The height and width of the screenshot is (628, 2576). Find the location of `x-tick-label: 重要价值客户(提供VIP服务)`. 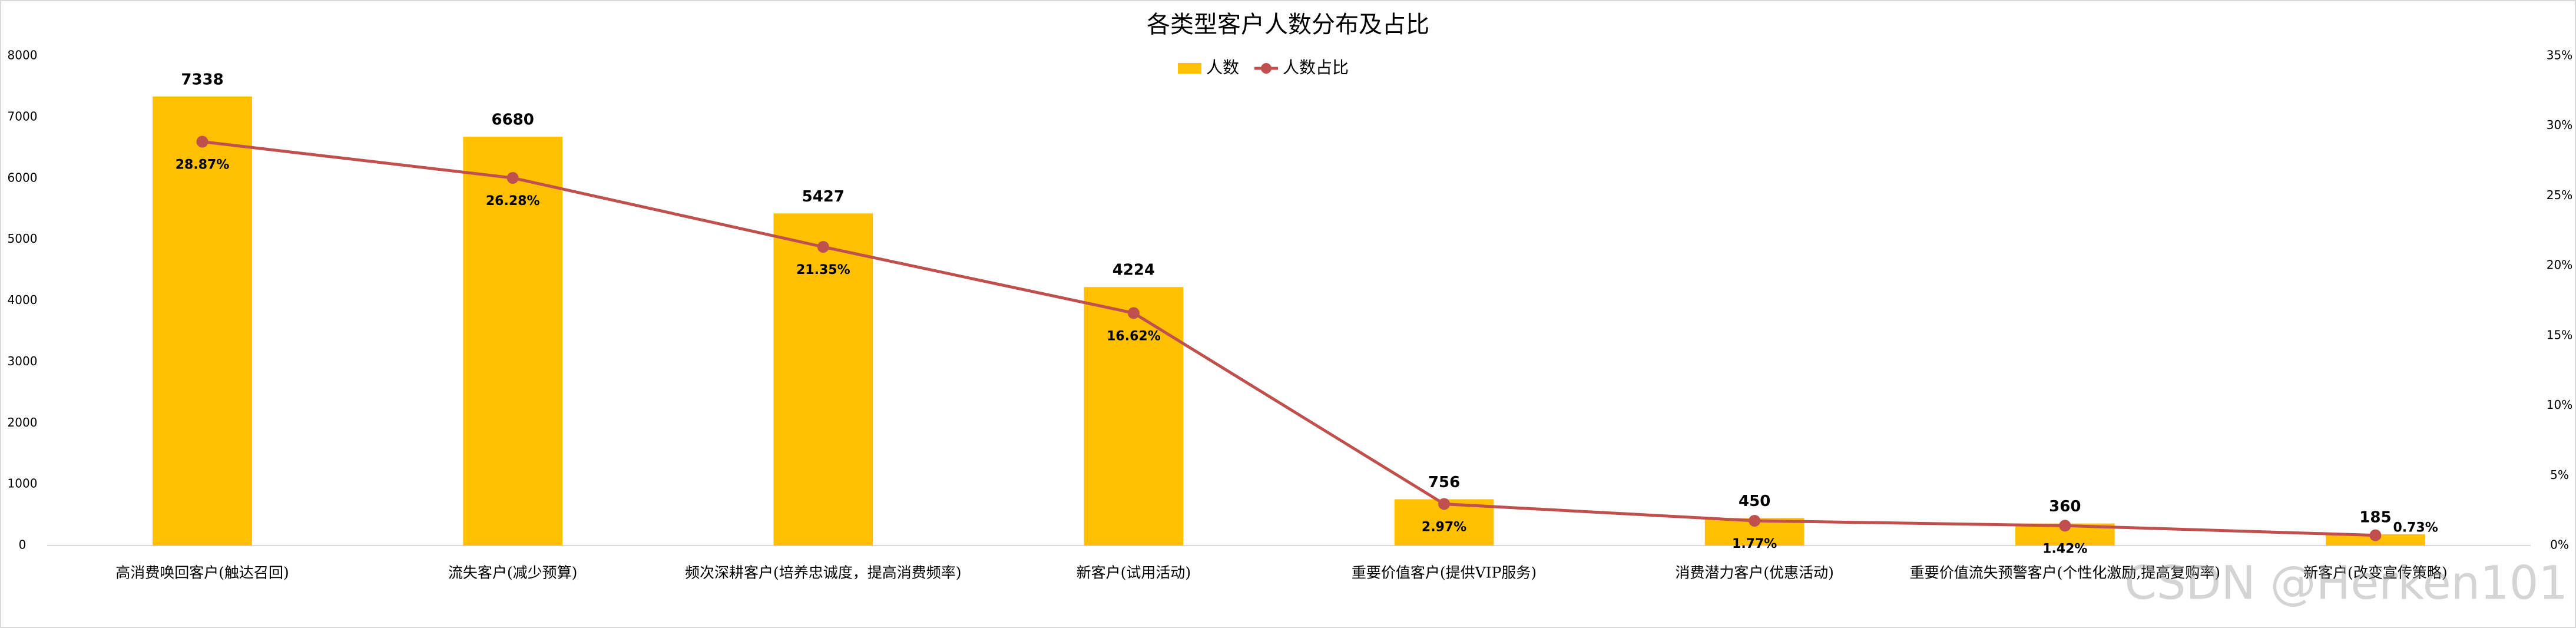

x-tick-label: 重要价值客户(提供VIP服务) is located at coordinates (1444, 572).